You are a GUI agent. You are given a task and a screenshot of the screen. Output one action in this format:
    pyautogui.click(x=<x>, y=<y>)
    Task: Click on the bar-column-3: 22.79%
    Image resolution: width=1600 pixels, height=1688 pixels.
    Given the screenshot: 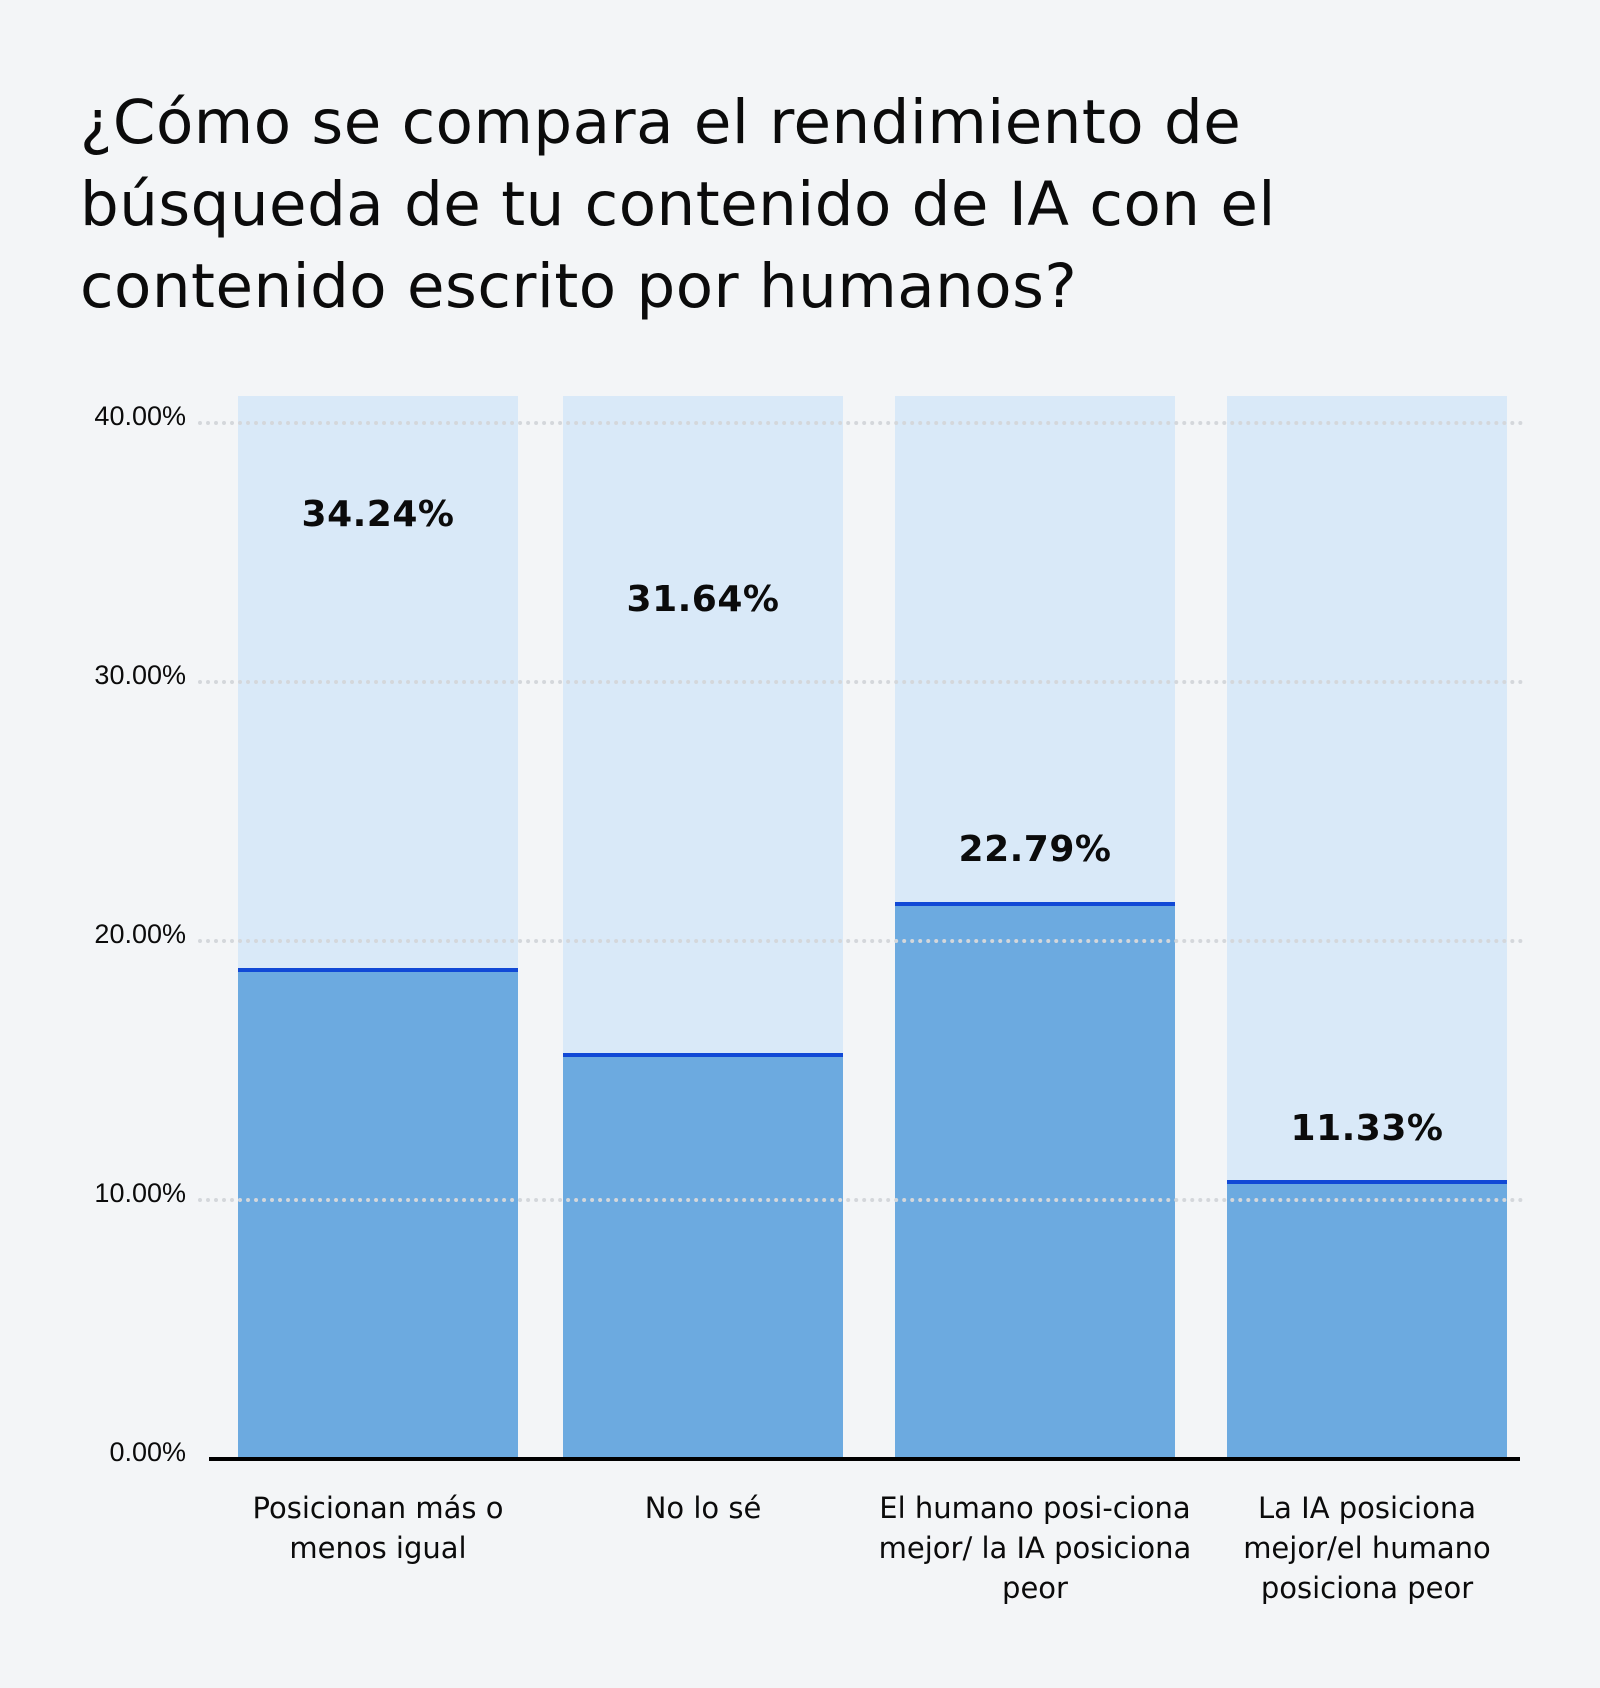 What is the action you would take?
    pyautogui.click(x=1035, y=927)
    